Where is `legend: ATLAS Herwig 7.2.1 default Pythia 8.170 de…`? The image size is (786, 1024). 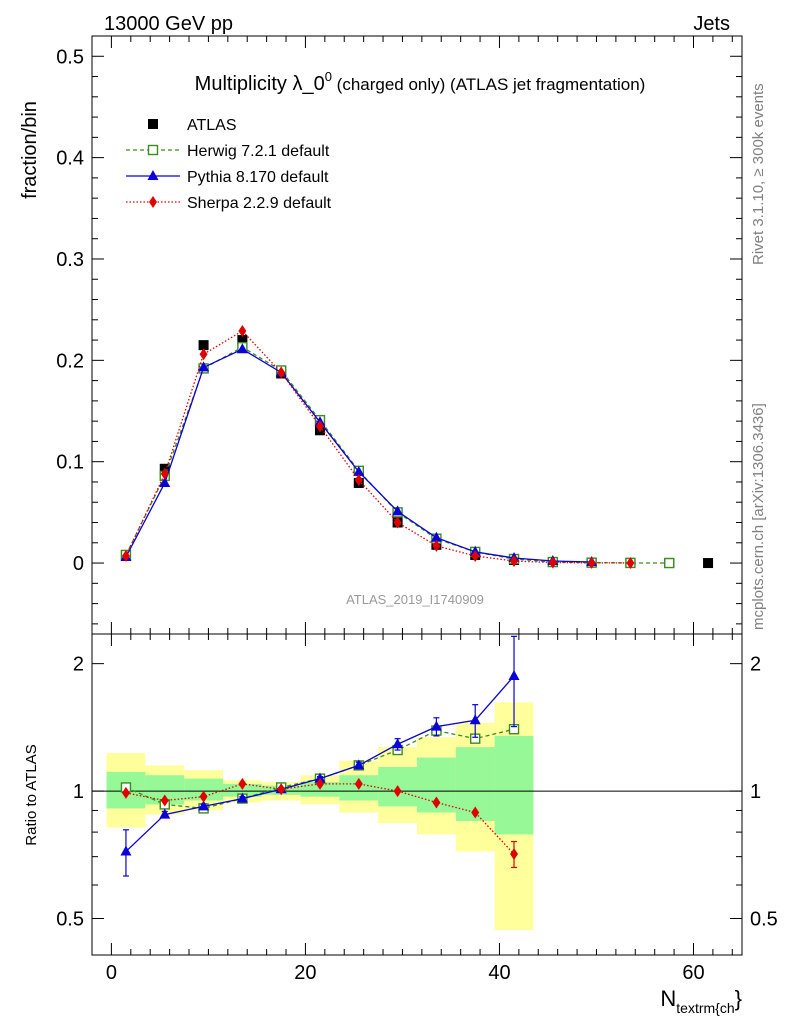
legend: ATLAS Herwig 7.2.1 default Pythia 8.170 de… is located at coordinates (229, 164).